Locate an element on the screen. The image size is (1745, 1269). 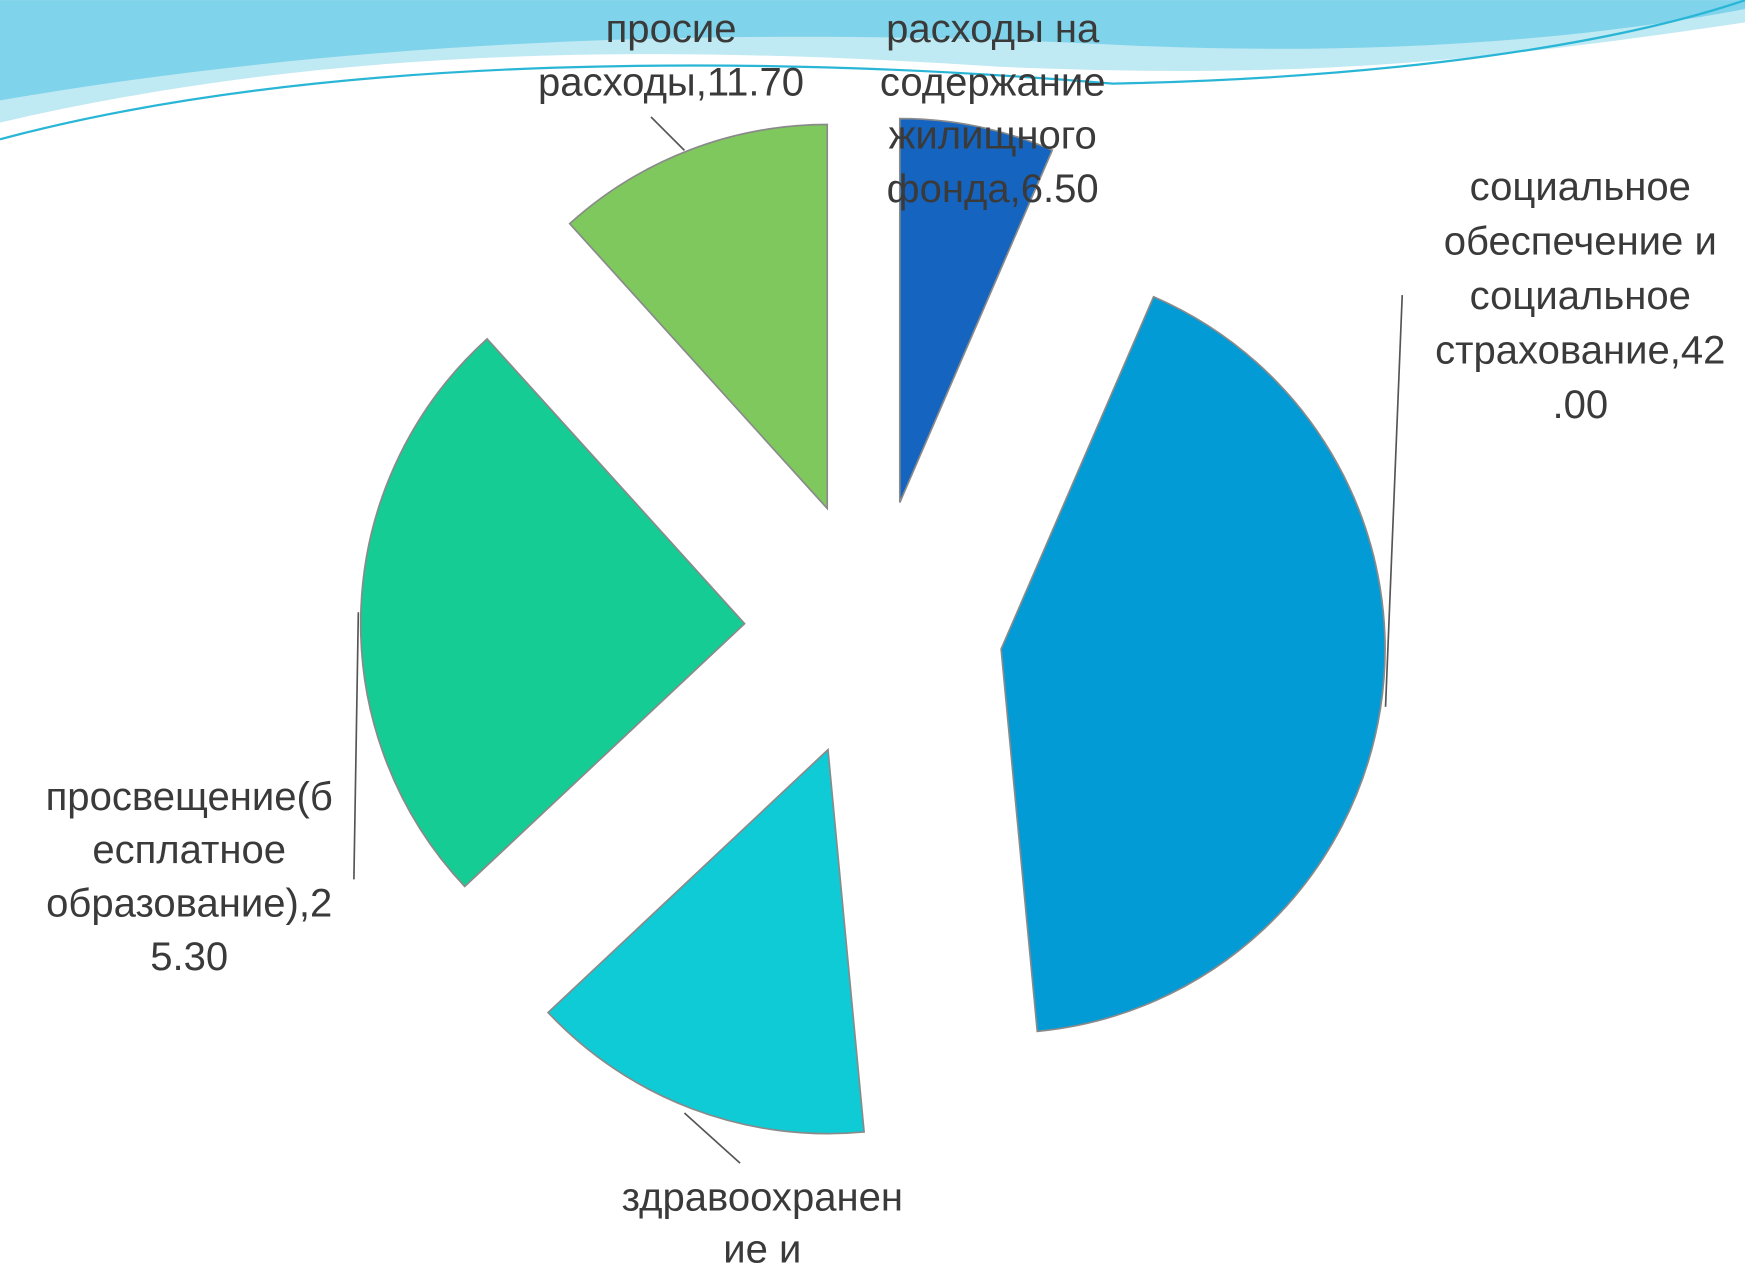
data-label: расходы,11.70 is located at coordinates (671, 82).